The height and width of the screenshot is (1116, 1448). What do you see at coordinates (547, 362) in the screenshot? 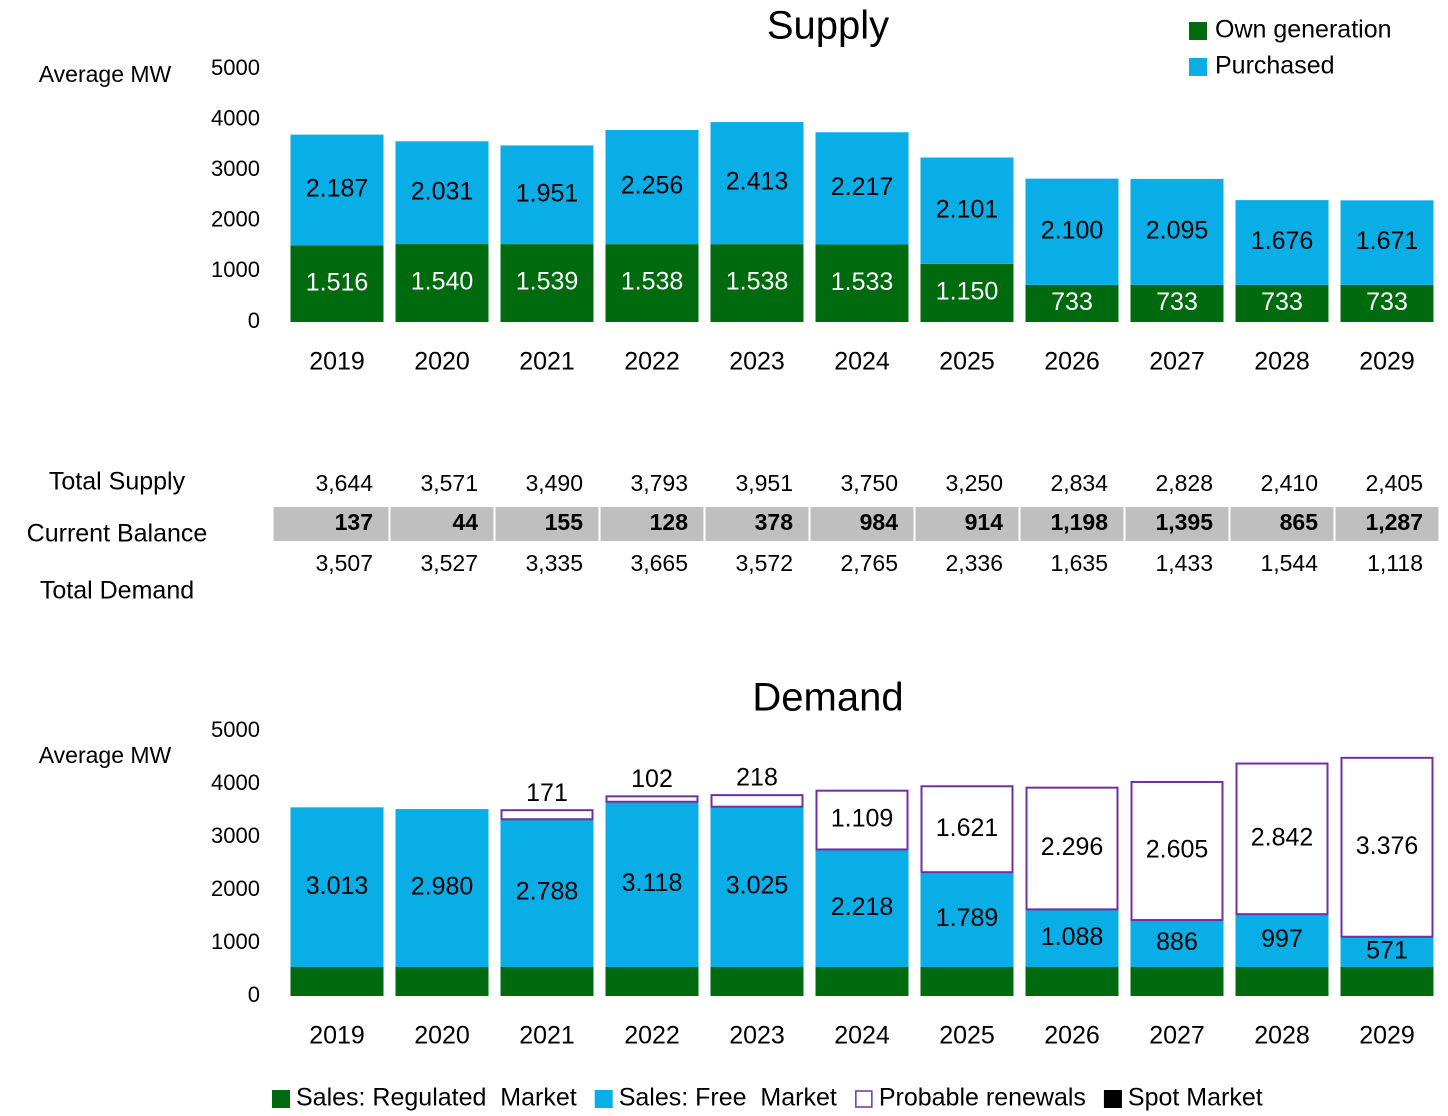
I see `x-tick-label: 2021` at bounding box center [547, 362].